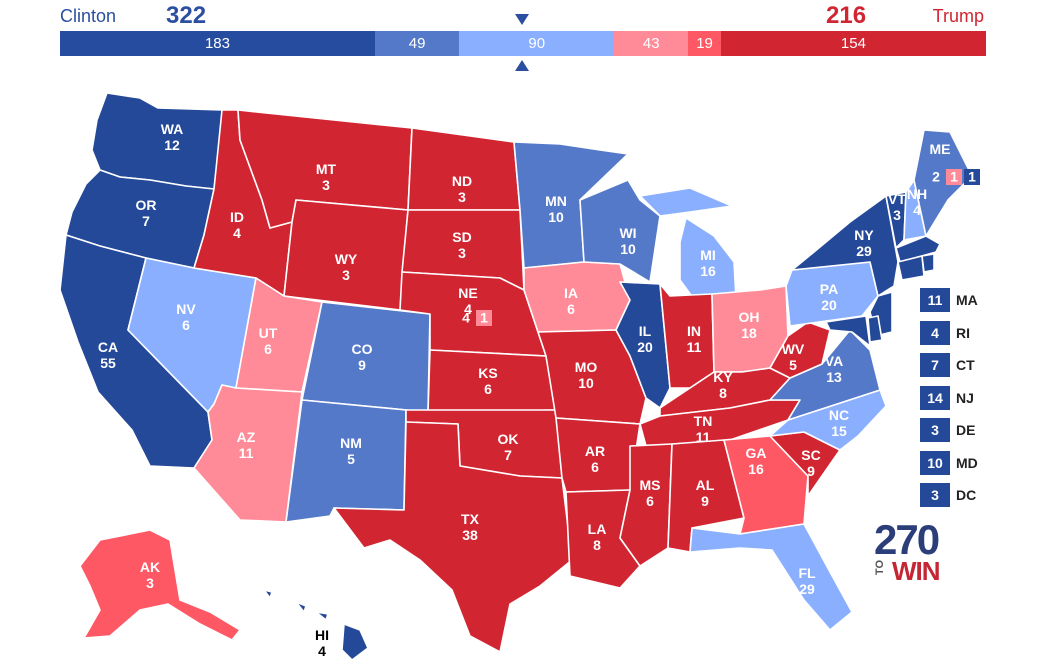  I want to click on state-de, so click(875, 329).